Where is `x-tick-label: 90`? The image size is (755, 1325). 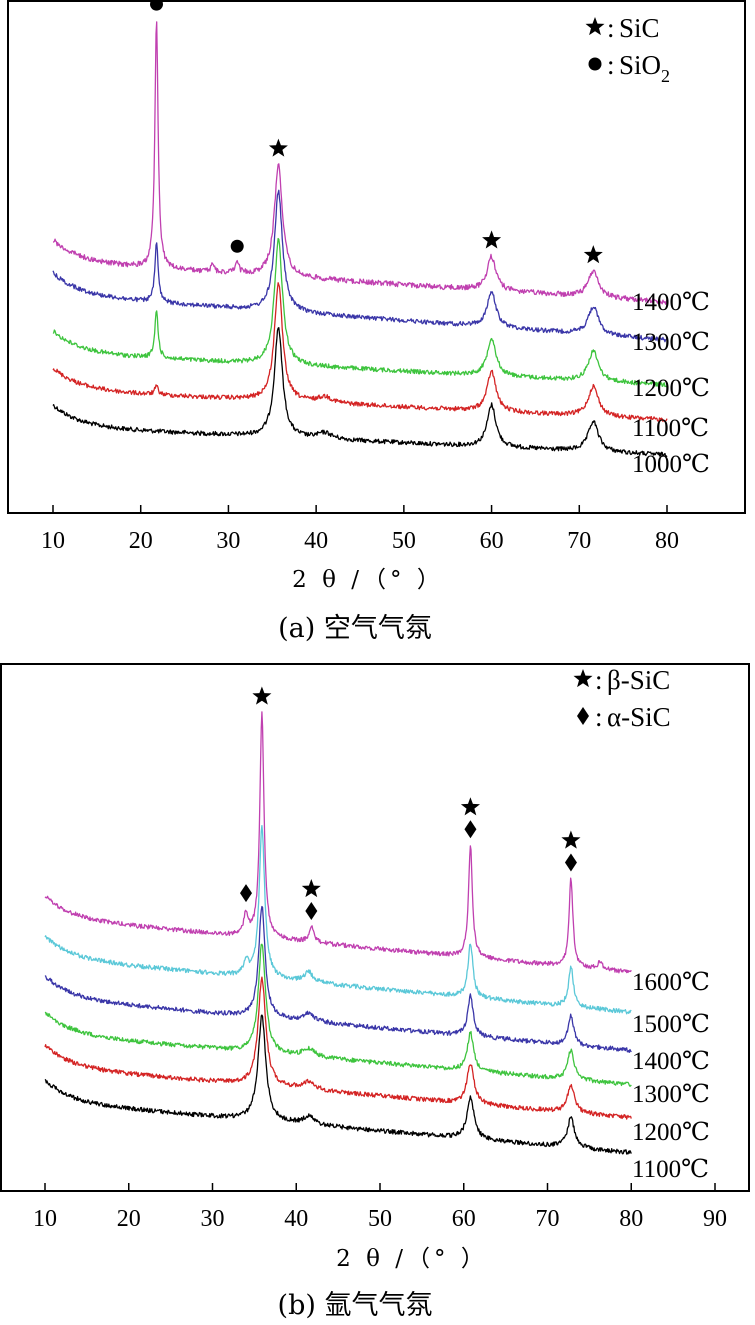 x-tick-label: 90 is located at coordinates (715, 1219).